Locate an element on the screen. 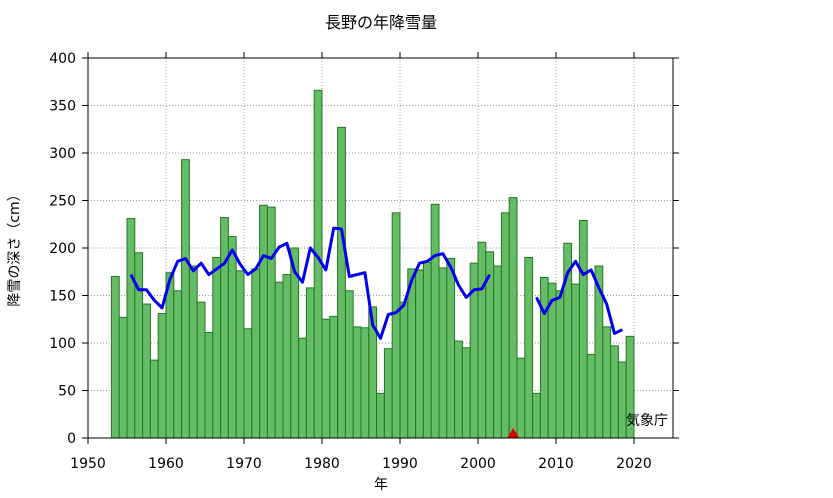 The width and height of the screenshot is (833, 498). bar-1978 is located at coordinates (302, 388).